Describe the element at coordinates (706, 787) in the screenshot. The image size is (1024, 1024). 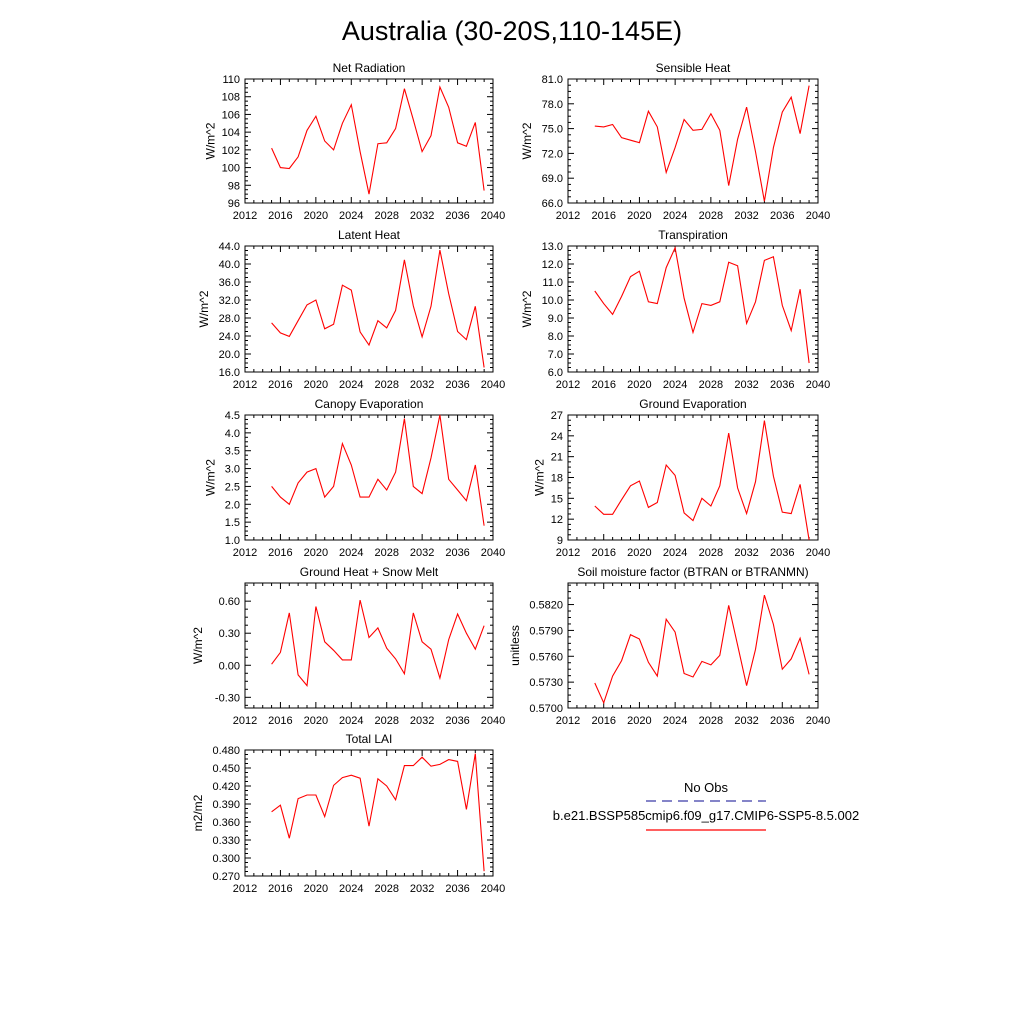
I see `legend-obs-label: No Obs` at that location.